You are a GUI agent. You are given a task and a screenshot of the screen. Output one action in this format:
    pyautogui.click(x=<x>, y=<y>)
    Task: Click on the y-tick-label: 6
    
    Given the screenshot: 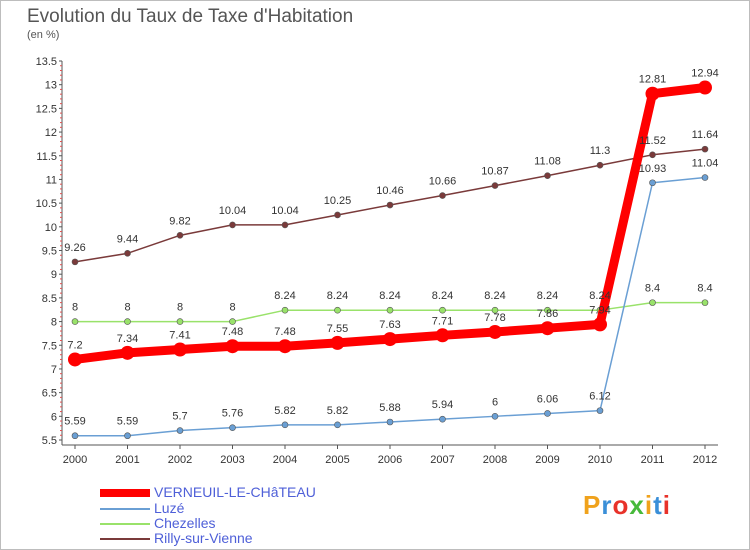 What is the action you would take?
    pyautogui.click(x=54, y=417)
    